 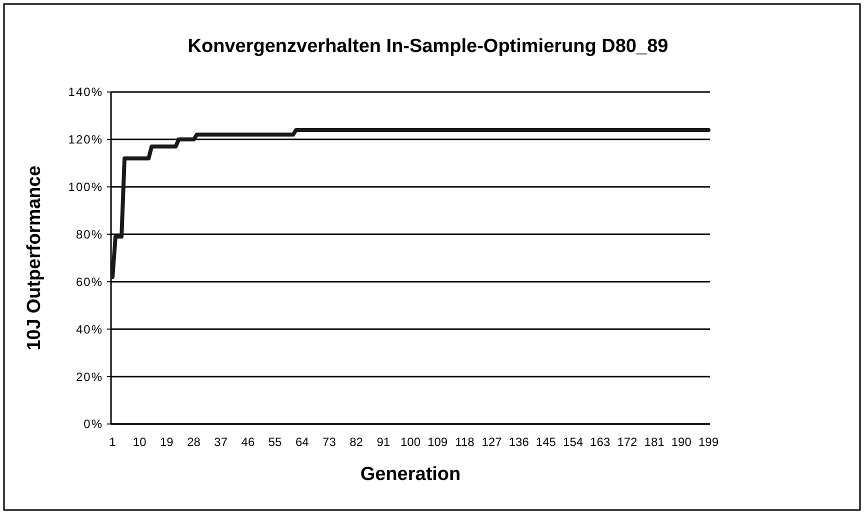 I want to click on x-tick-label: 118, so click(x=465, y=442).